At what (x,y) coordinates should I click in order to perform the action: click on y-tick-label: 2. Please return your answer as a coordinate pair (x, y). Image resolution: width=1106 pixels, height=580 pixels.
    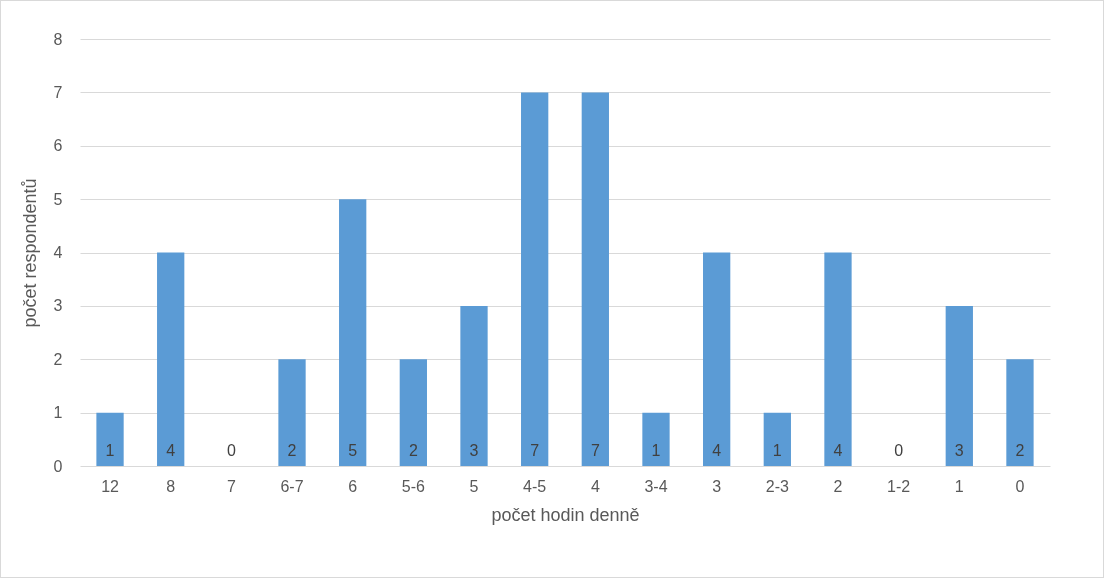
    Looking at the image, I should click on (58, 359).